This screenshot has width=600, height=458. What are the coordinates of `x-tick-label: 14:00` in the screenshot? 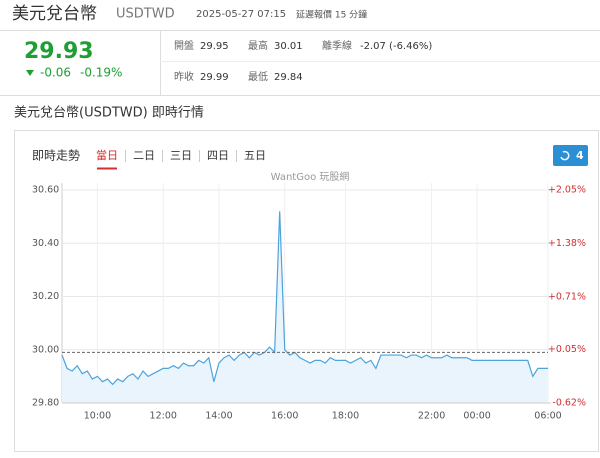 It's located at (218, 416).